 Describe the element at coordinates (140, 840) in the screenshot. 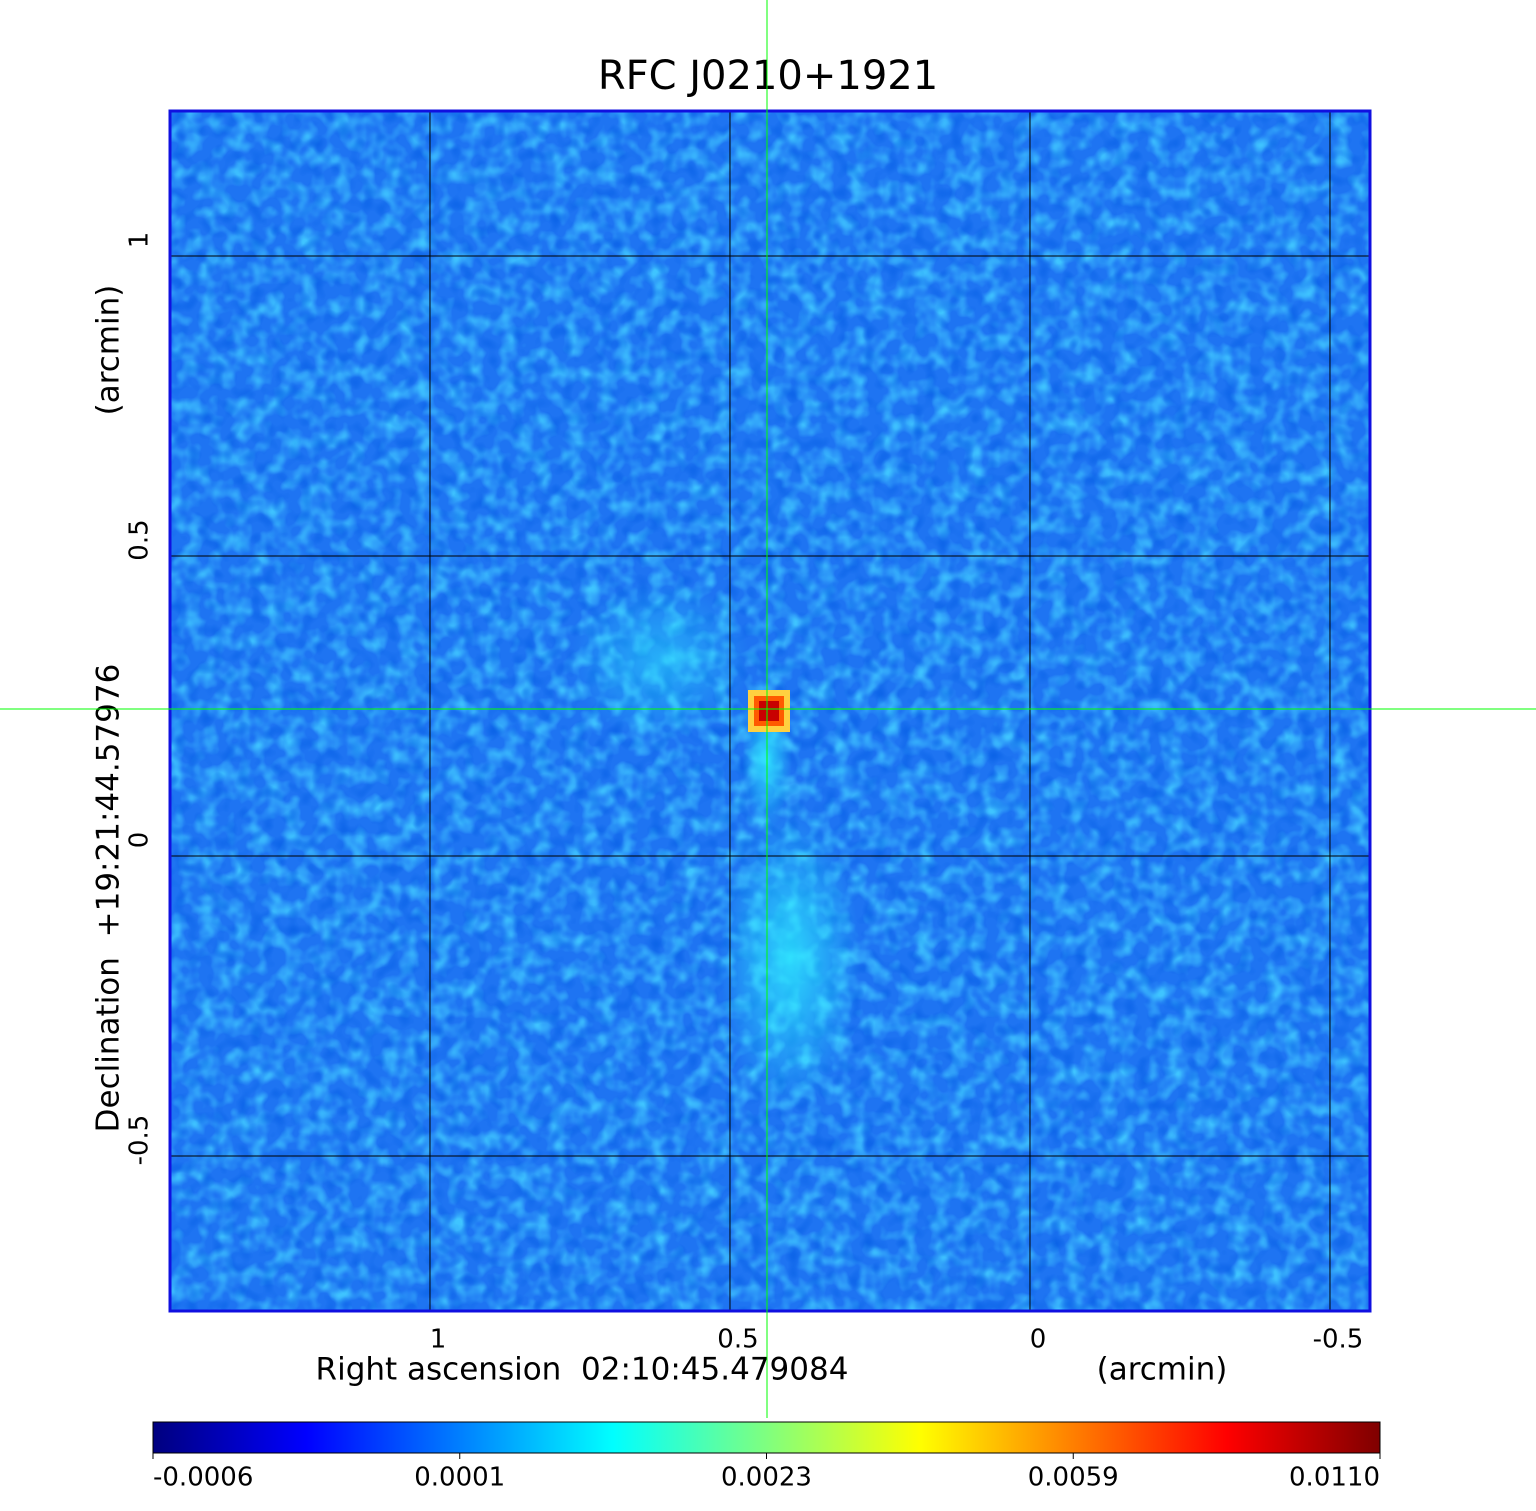

I see `y-tick-label: 0` at that location.